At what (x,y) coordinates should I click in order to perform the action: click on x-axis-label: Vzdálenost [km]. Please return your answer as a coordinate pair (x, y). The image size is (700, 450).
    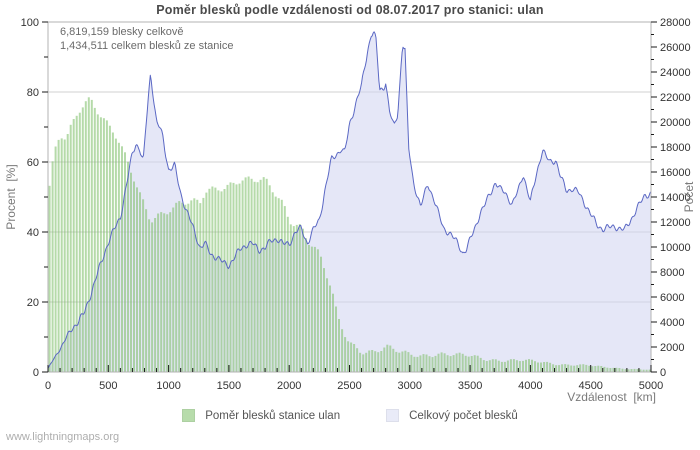
    Looking at the image, I should click on (611, 397).